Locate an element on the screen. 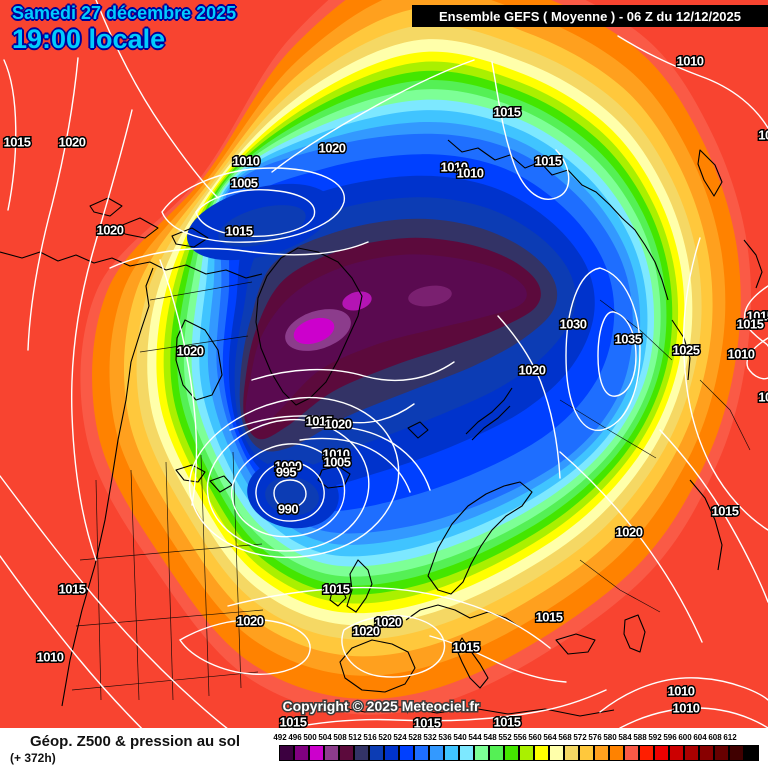 The height and width of the screenshot is (768, 768). scale-tick-label: 520 is located at coordinates (385, 737).